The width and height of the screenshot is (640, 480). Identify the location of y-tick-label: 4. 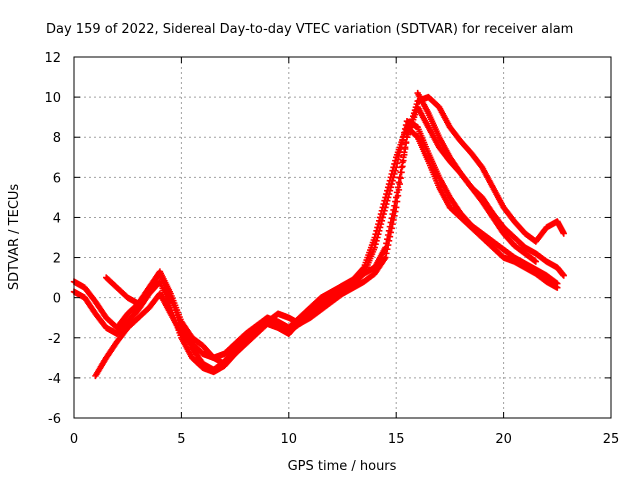
(57, 218).